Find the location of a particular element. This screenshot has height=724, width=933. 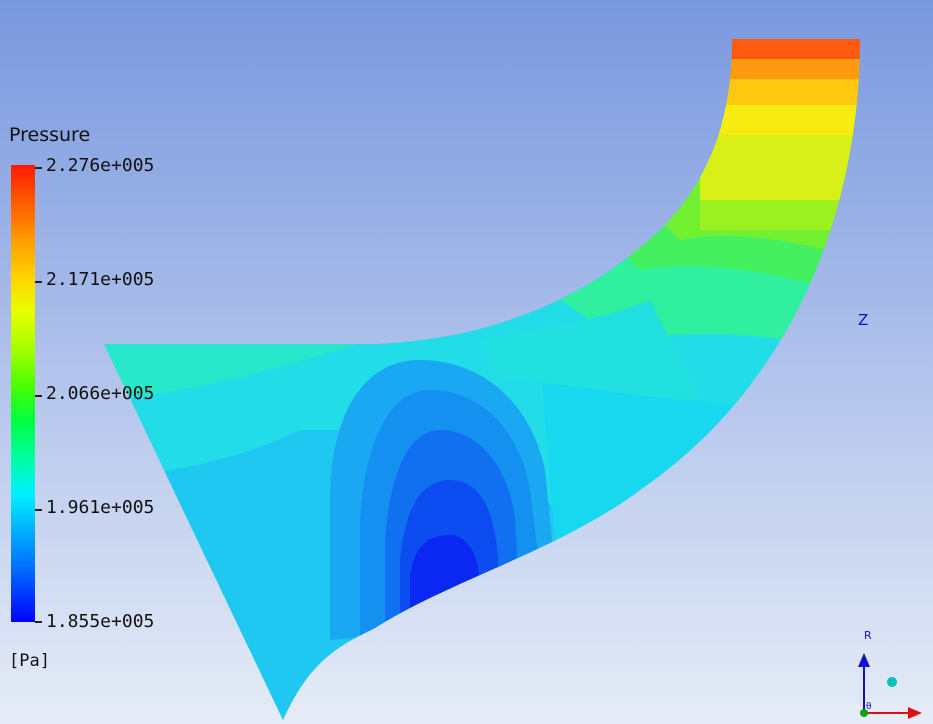

x-axis-arrow-icon is located at coordinates (915, 713).